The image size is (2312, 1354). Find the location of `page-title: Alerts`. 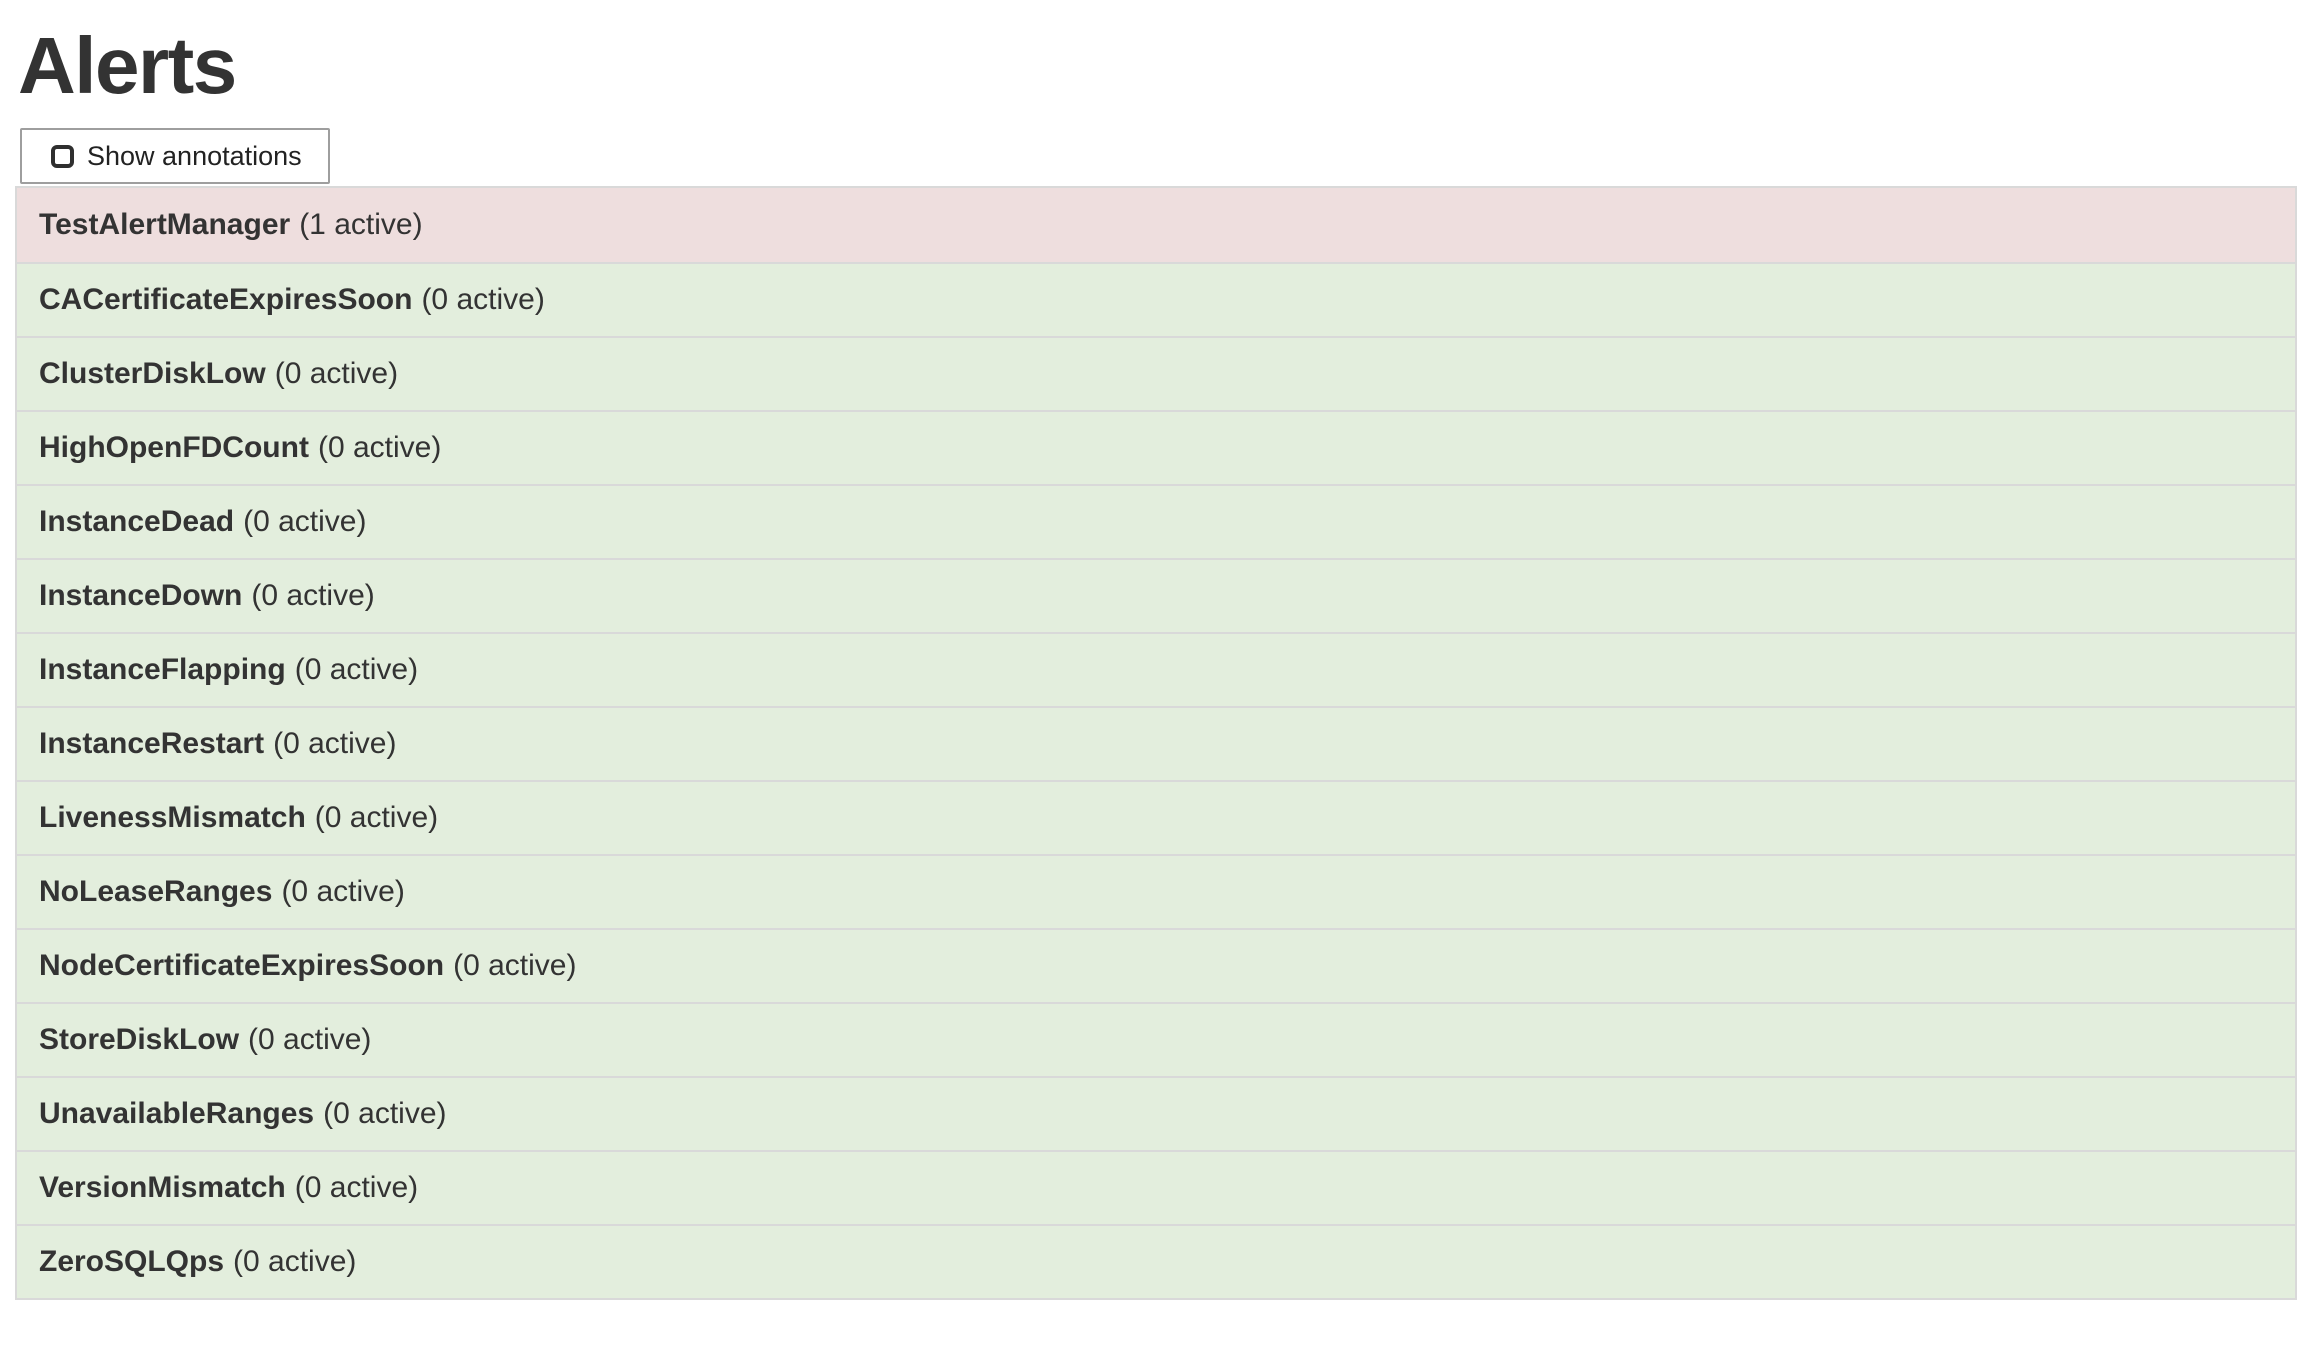

page-title: Alerts is located at coordinates (127, 65).